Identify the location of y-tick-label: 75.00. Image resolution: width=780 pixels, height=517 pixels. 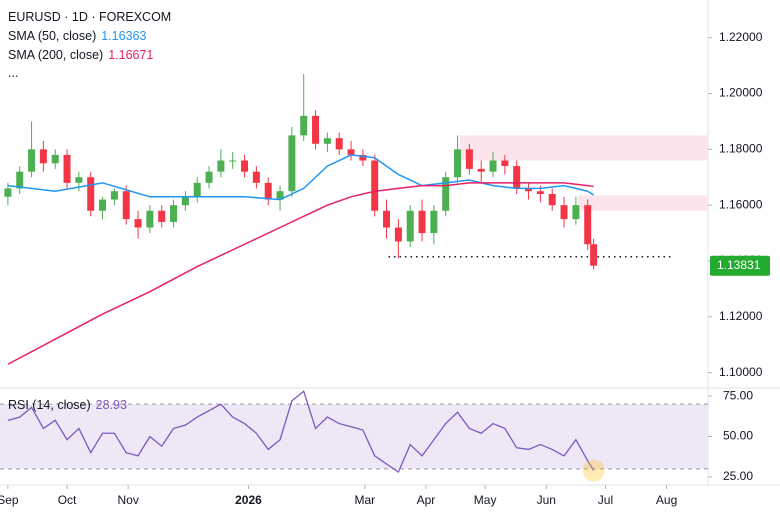
(738, 395).